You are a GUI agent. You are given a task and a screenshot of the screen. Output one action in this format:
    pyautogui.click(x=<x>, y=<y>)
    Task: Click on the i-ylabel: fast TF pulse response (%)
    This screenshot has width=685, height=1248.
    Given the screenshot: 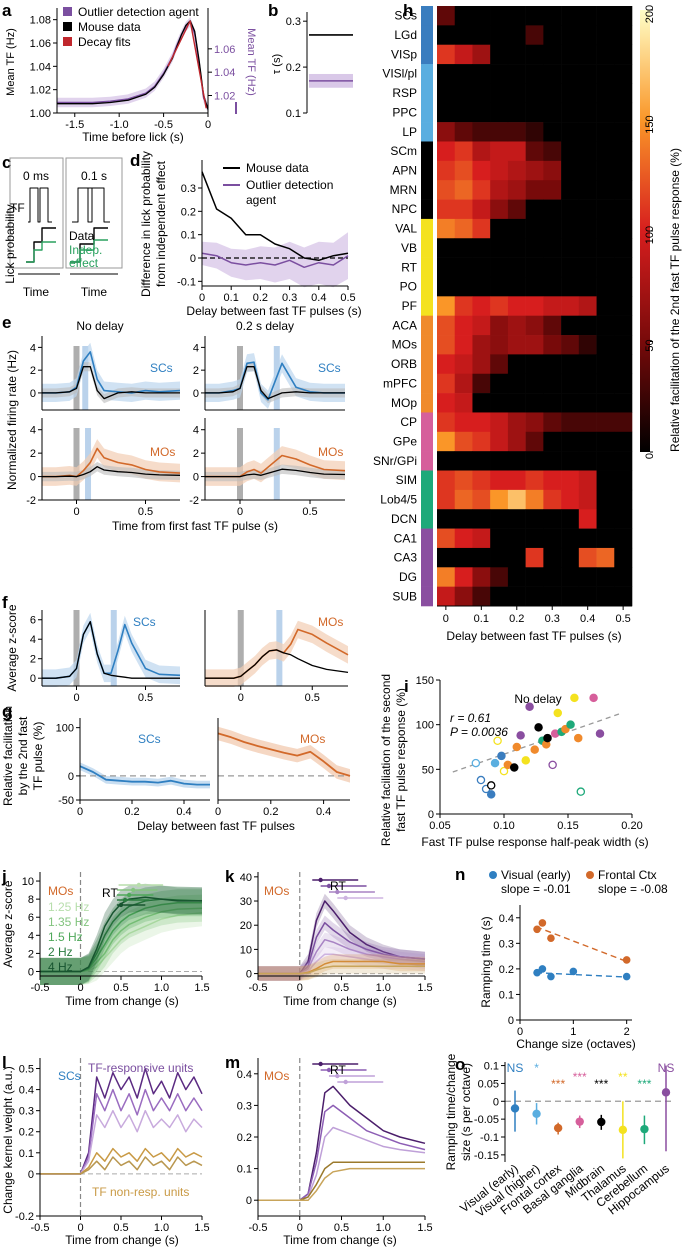 What is the action you would take?
    pyautogui.click(x=401, y=760)
    